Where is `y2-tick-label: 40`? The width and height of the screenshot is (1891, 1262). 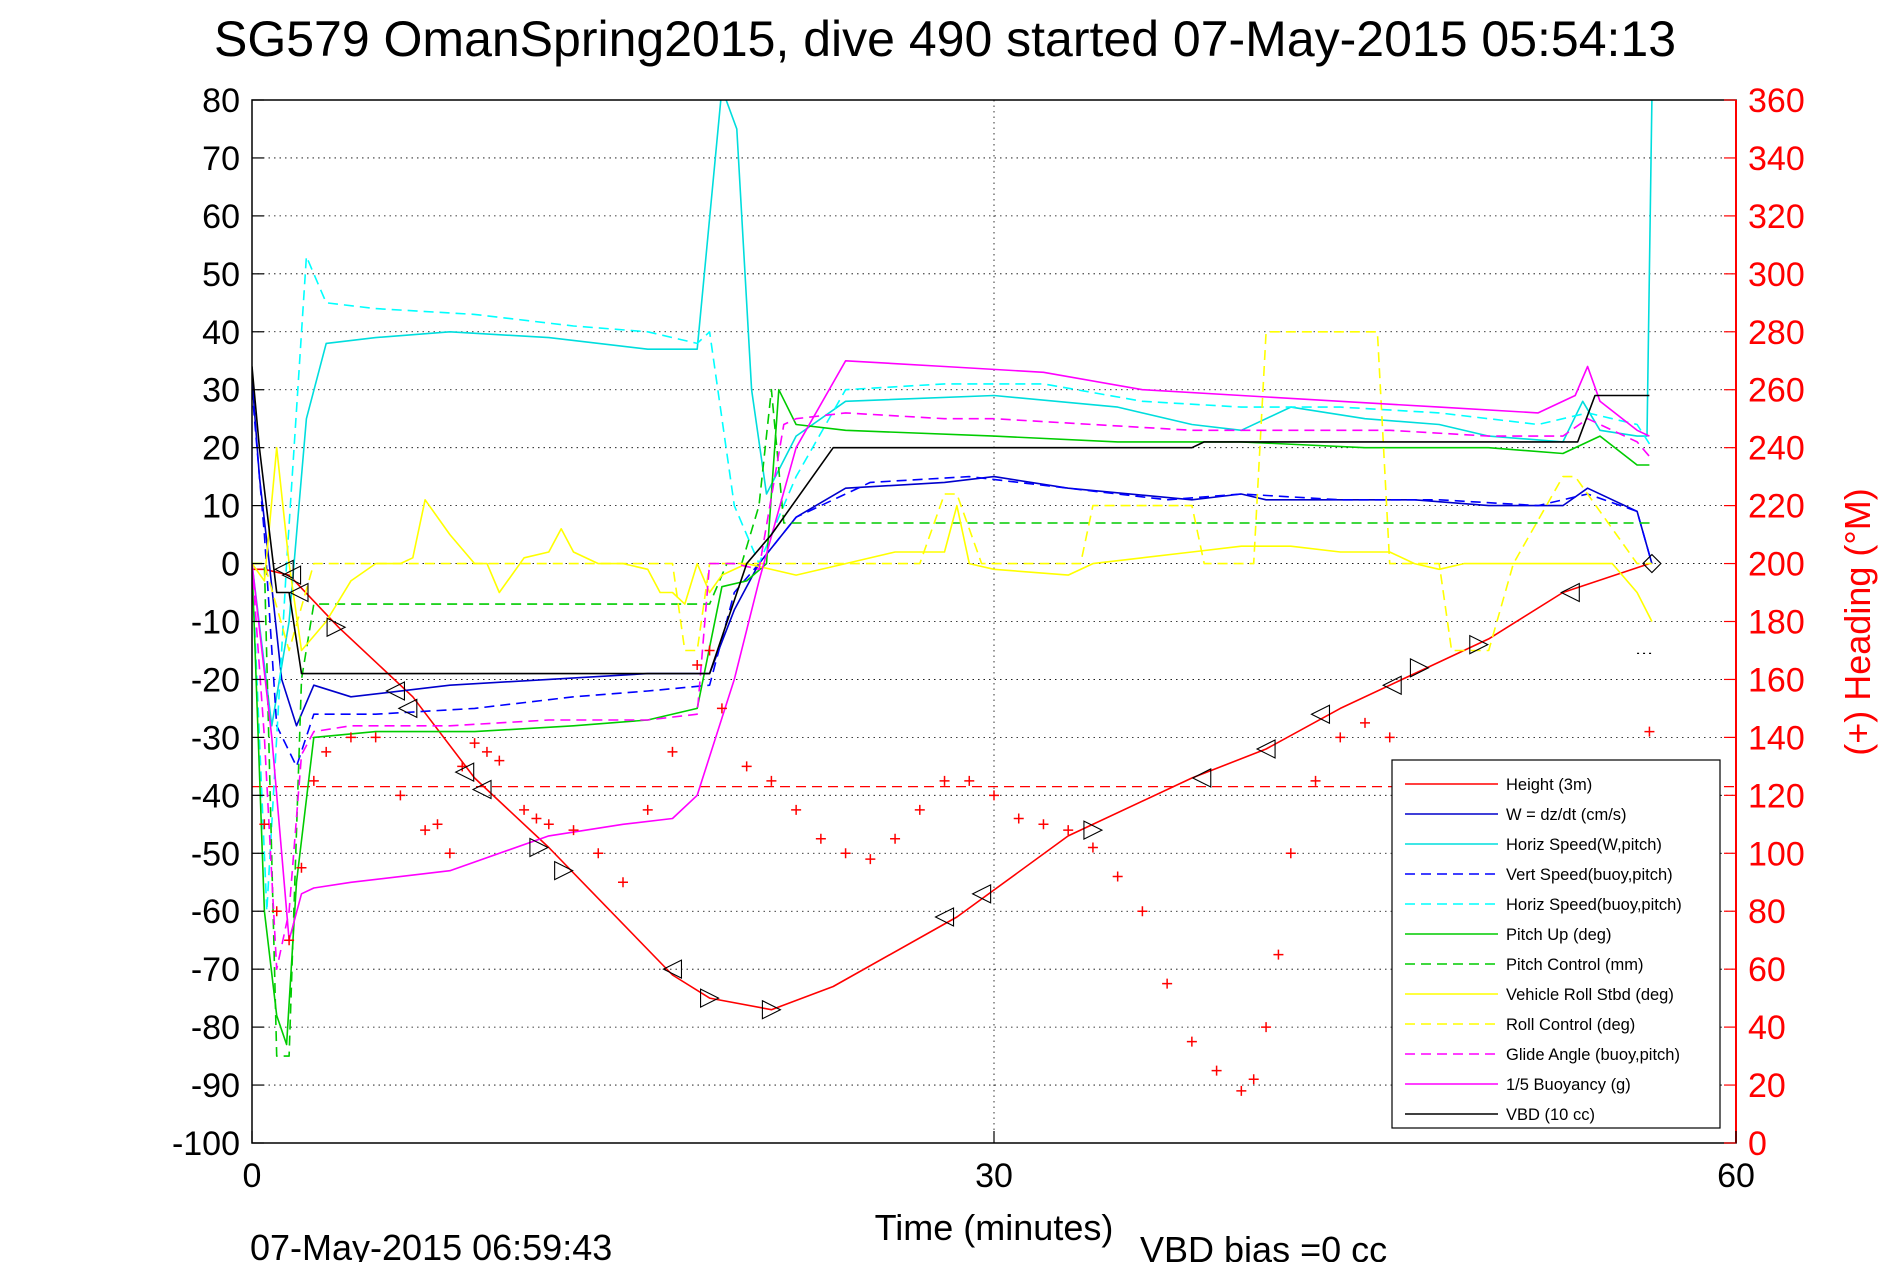 y2-tick-label: 40 is located at coordinates (1767, 1028).